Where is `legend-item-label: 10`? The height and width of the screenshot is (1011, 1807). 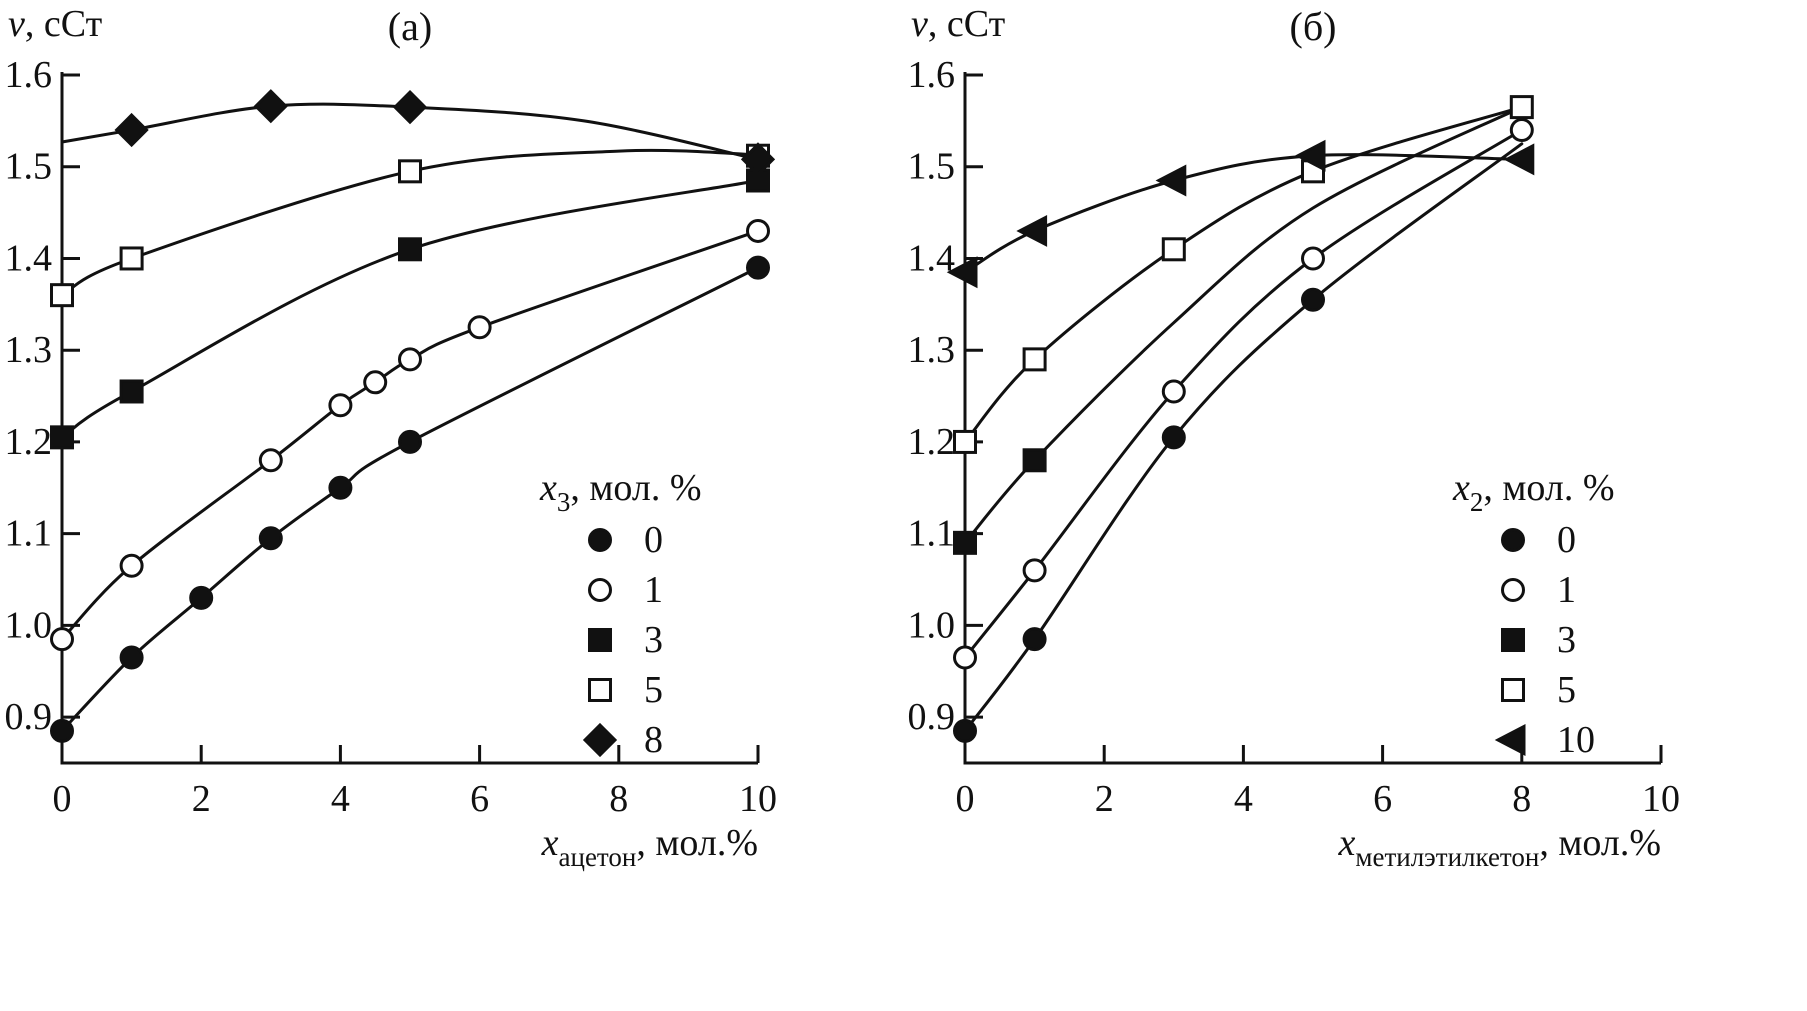 legend-item-label: 10 is located at coordinates (1576, 740).